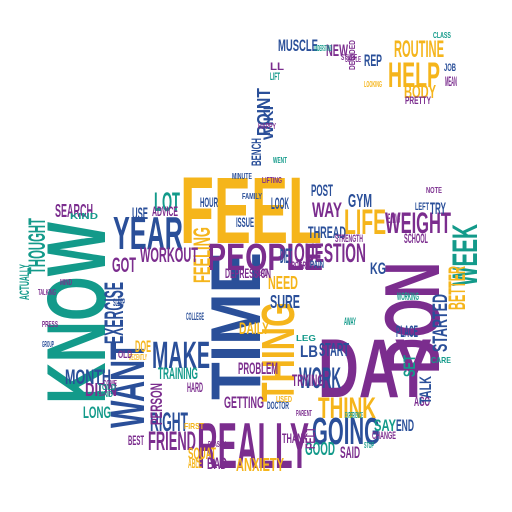 The width and height of the screenshot is (512, 512). What do you see at coordinates (284, 399) in the screenshot?
I see `word-used: USED` at bounding box center [284, 399].